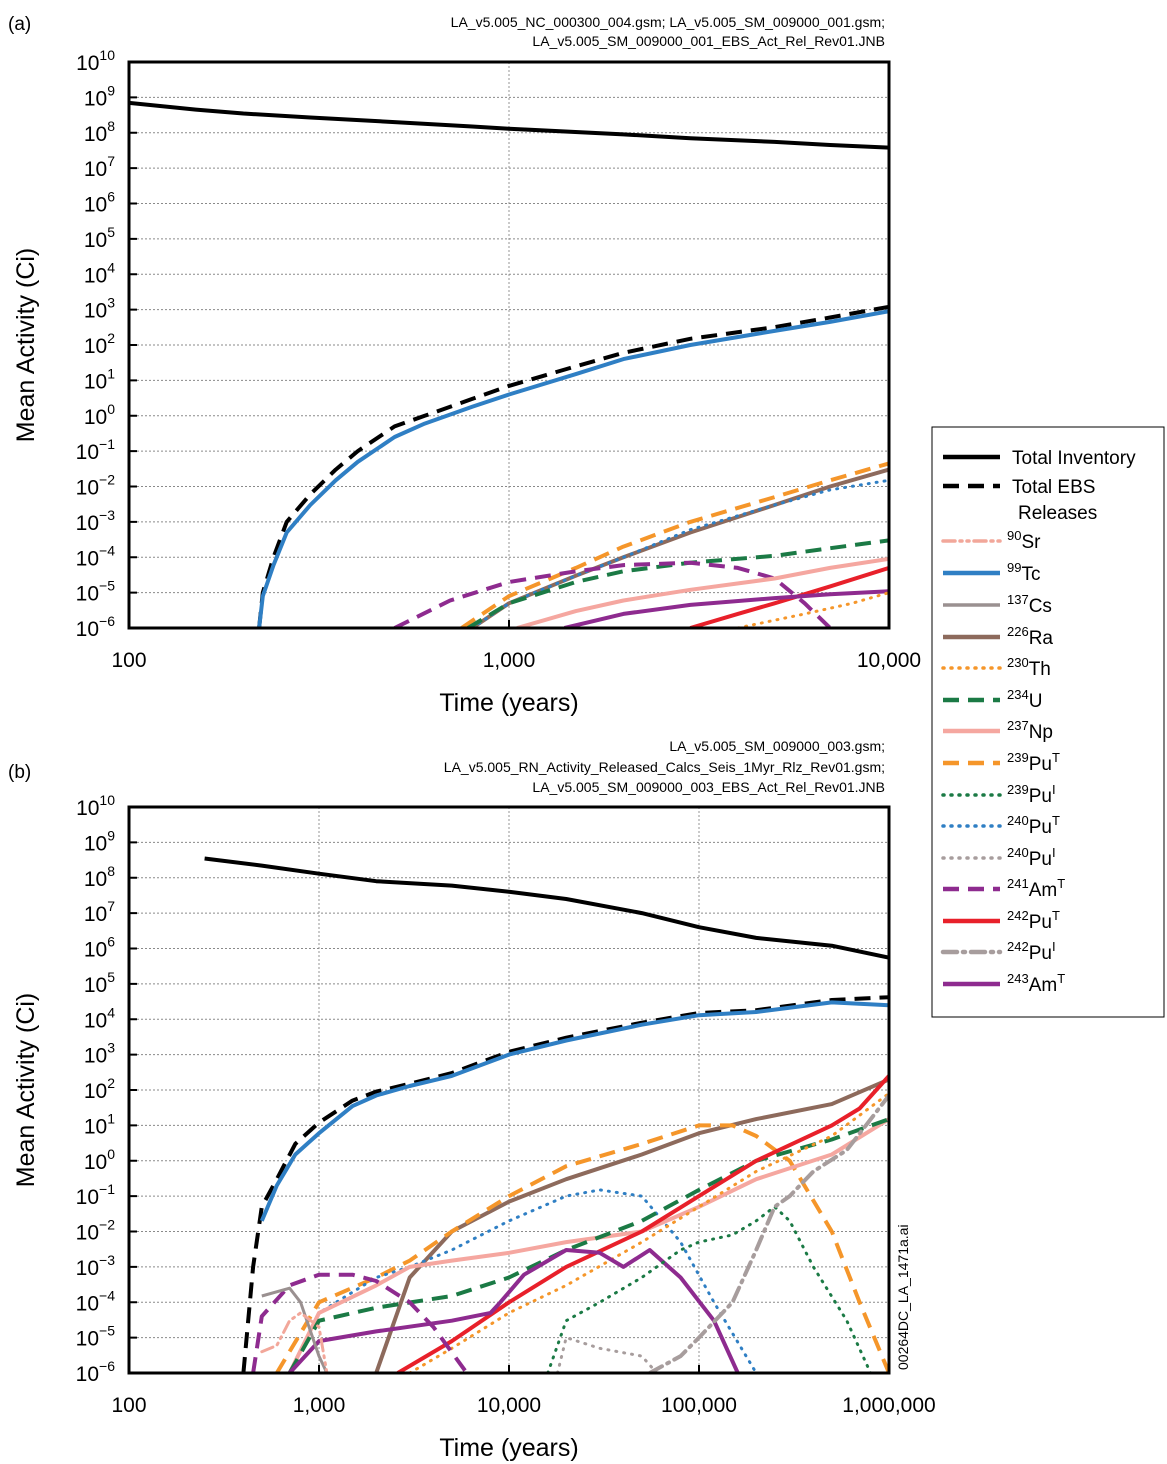  What do you see at coordinates (508, 1448) in the screenshot?
I see `panel-b-x-axis-title: Time (years)` at bounding box center [508, 1448].